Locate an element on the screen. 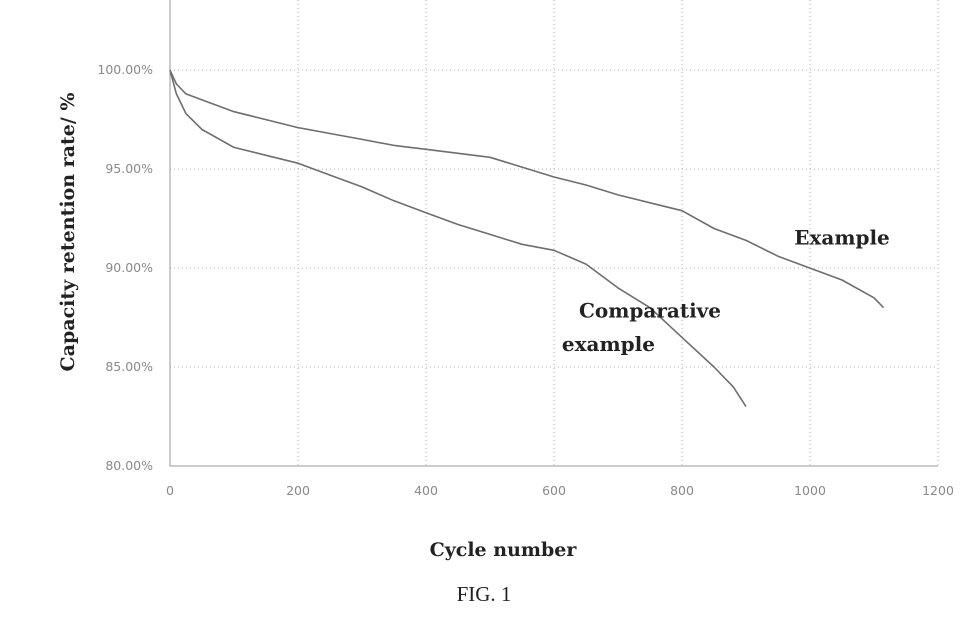 This screenshot has width=968, height=623. y-tick-label: 95.00% is located at coordinates (129, 168).